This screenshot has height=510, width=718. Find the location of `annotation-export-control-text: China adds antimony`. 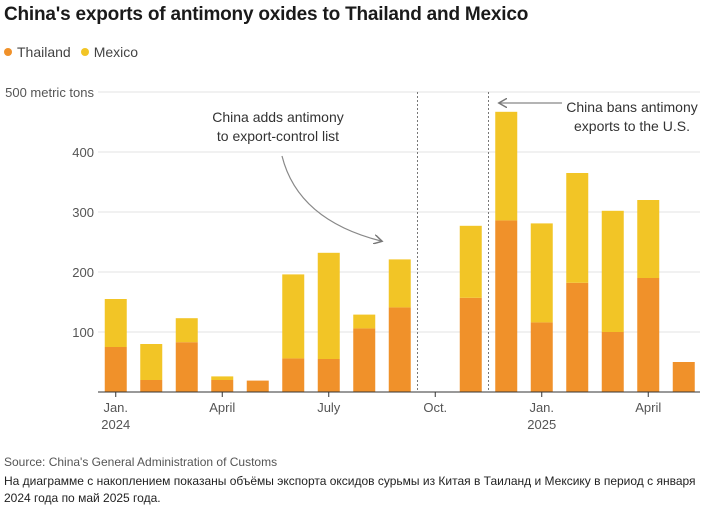

annotation-export-control-text: China adds antimony is located at coordinates (278, 117).